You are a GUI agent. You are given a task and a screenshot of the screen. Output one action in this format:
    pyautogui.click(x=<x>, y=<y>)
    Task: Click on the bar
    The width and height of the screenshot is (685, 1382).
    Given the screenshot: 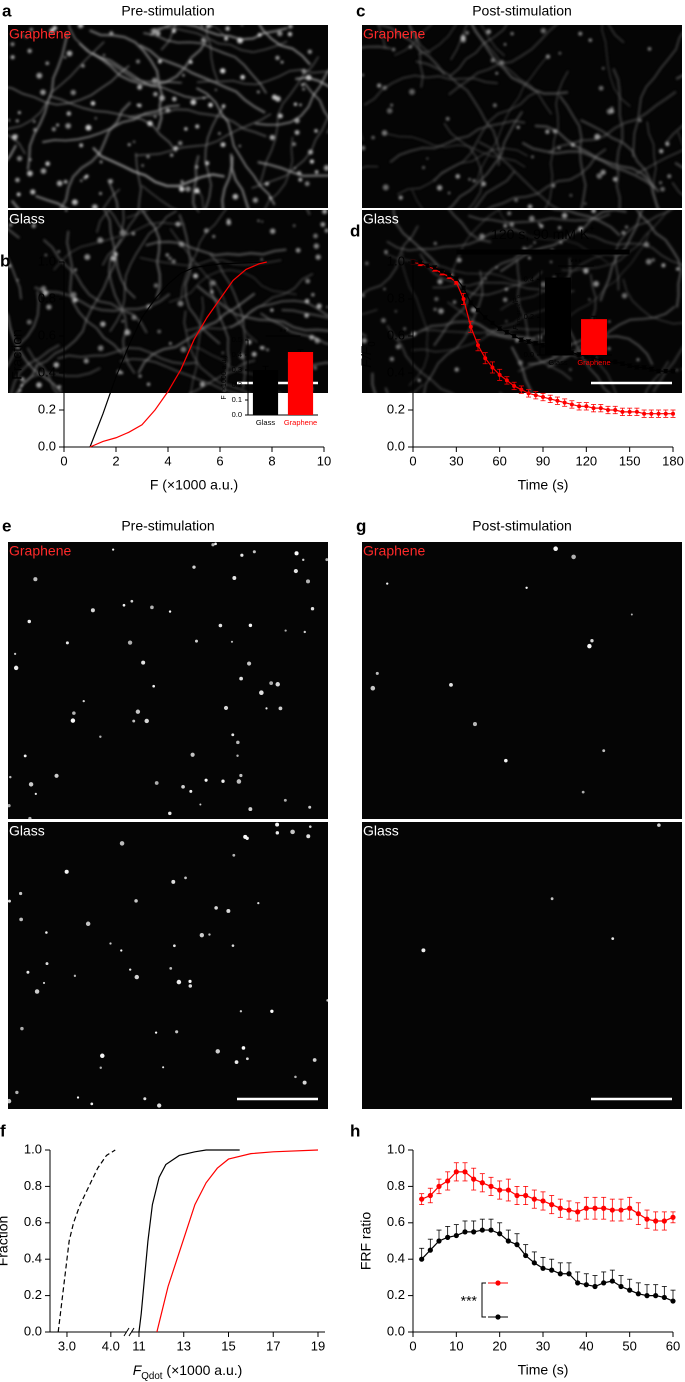 What is the action you would take?
    pyautogui.click(x=300, y=383)
    